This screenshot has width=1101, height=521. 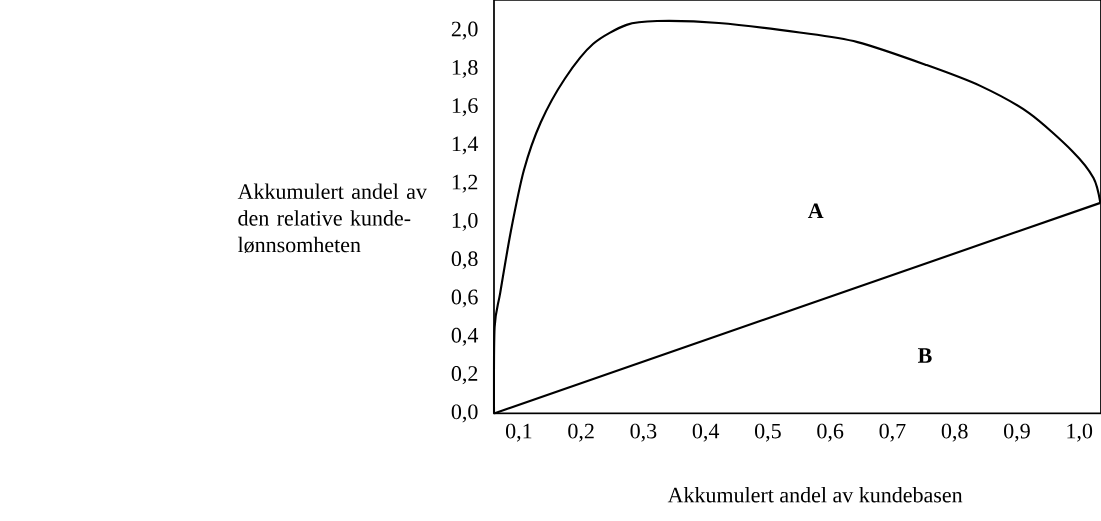 What do you see at coordinates (464, 260) in the screenshot?
I see `y-tick-label: 0,8` at bounding box center [464, 260].